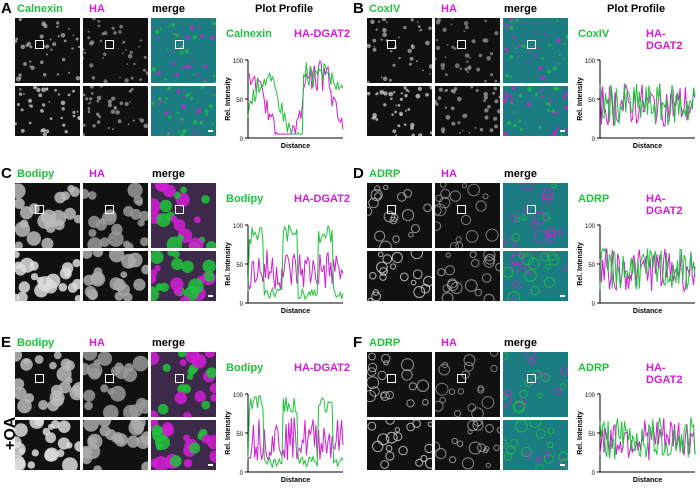 Image resolution: width=700 pixels, height=496 pixels. What do you see at coordinates (358, 8) in the screenshot?
I see `panel-letter: B` at bounding box center [358, 8].